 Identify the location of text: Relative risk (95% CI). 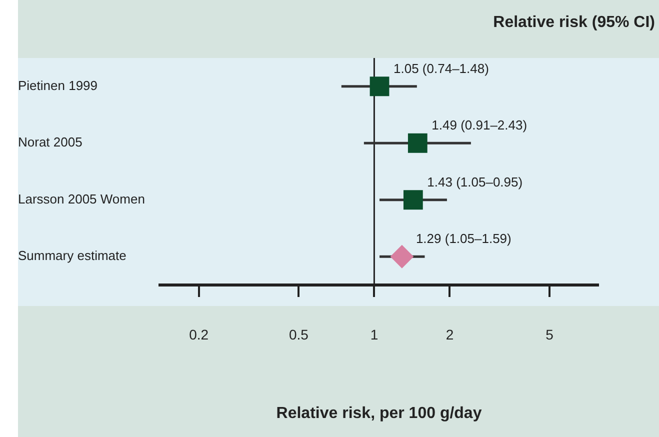
(574, 23).